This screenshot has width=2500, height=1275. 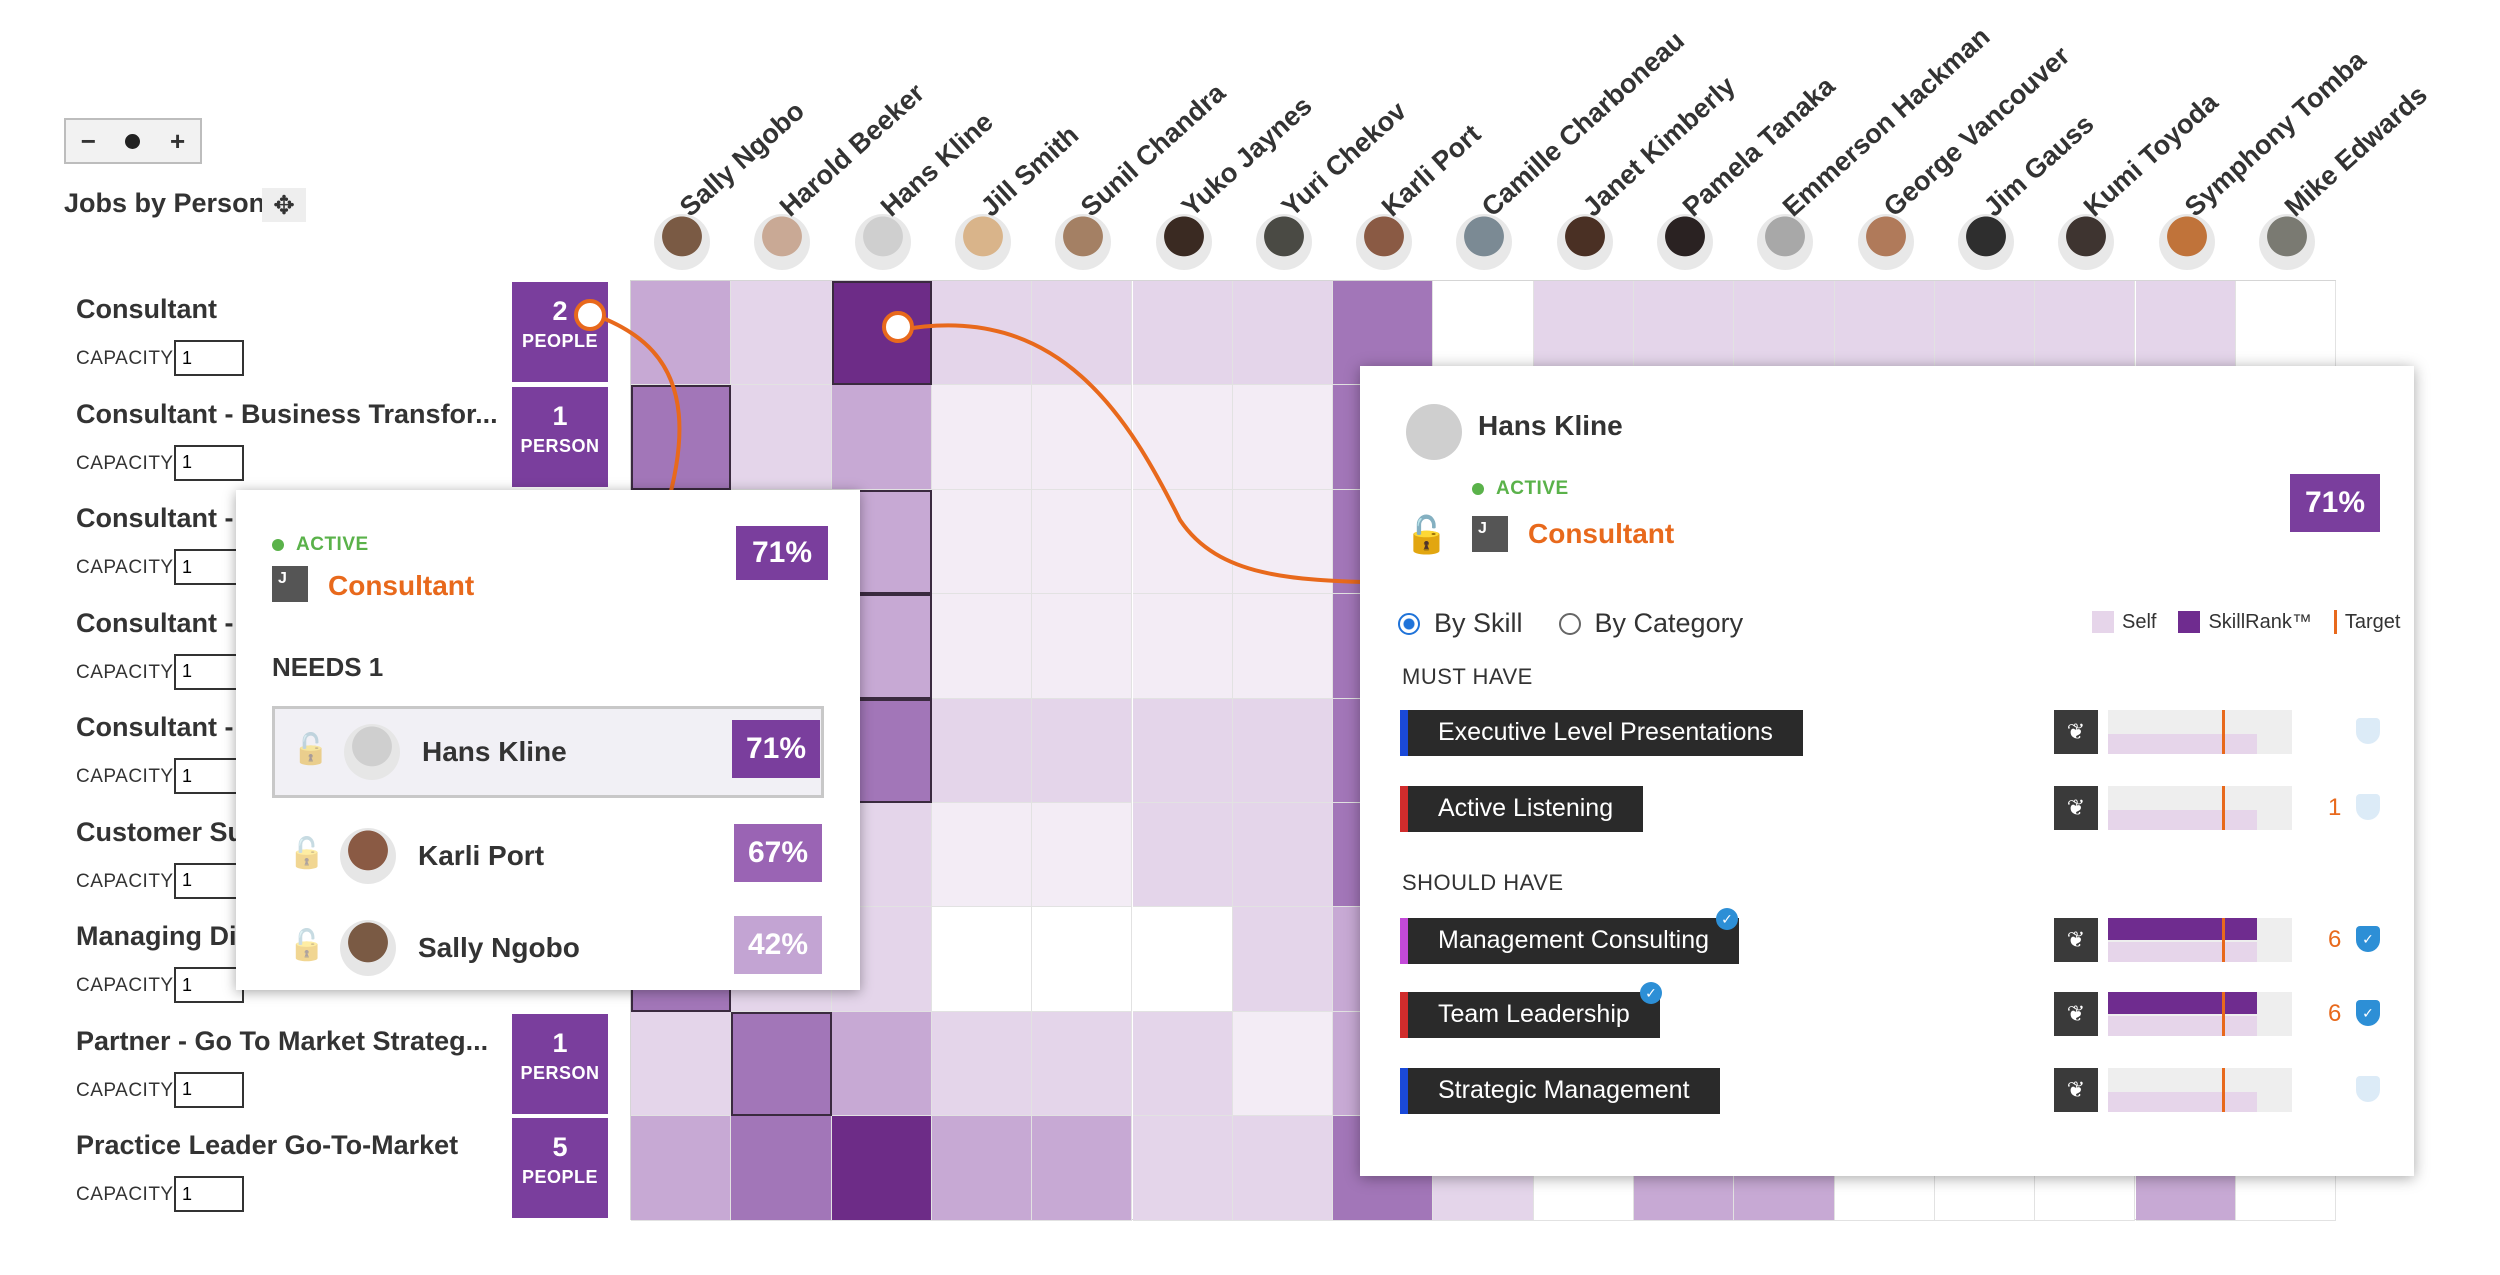 What do you see at coordinates (560, 1168) in the screenshot?
I see `assigned-count-badge: 5 PEOPLE` at bounding box center [560, 1168].